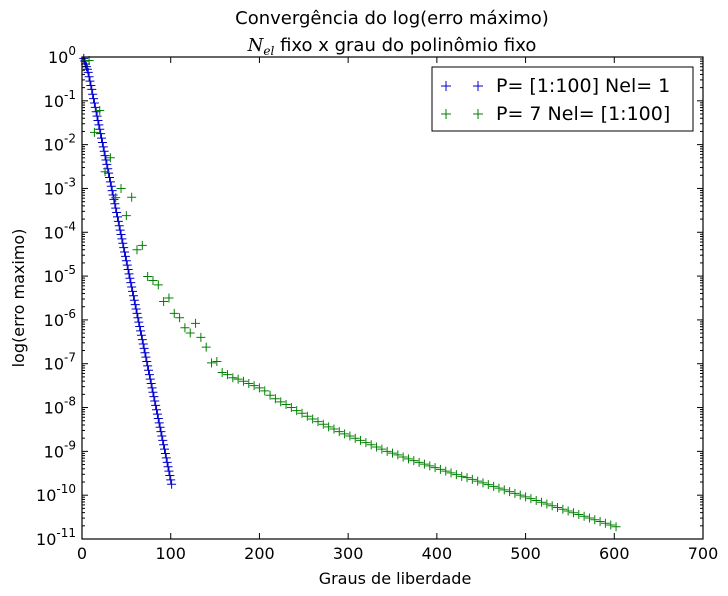 The image size is (728, 596). I want to click on y-tick-label: 10⁻¹¹, so click(56, 537).